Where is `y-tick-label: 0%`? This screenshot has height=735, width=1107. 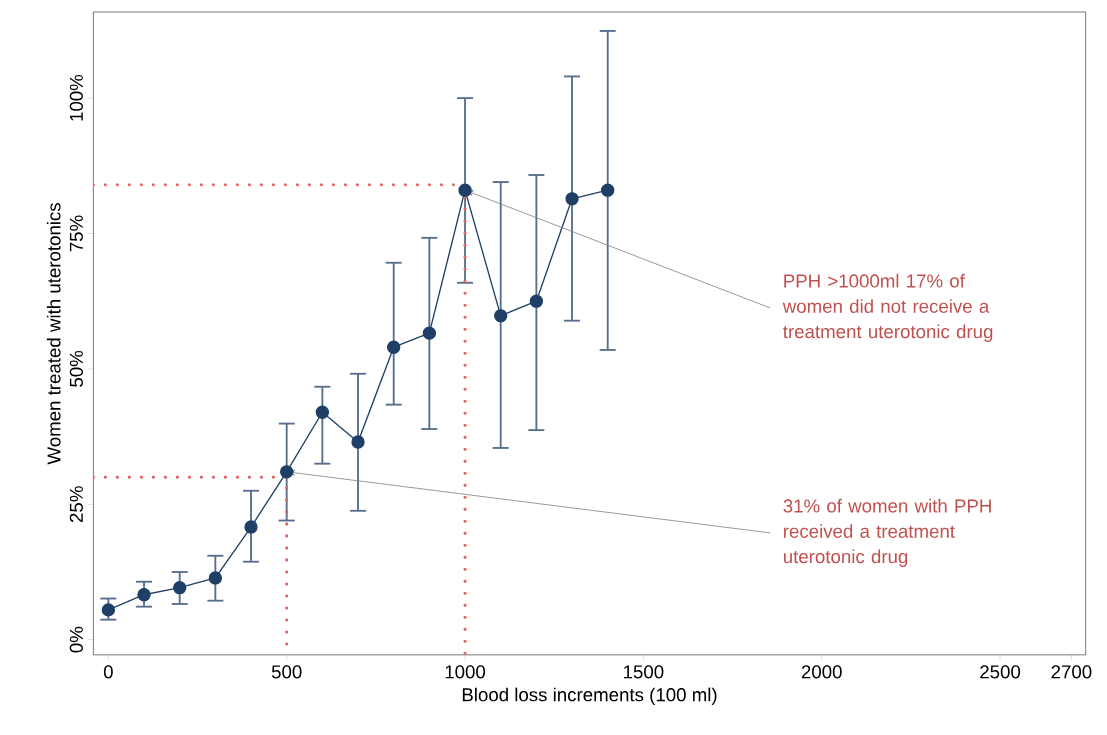 y-tick-label: 0% is located at coordinates (76, 639).